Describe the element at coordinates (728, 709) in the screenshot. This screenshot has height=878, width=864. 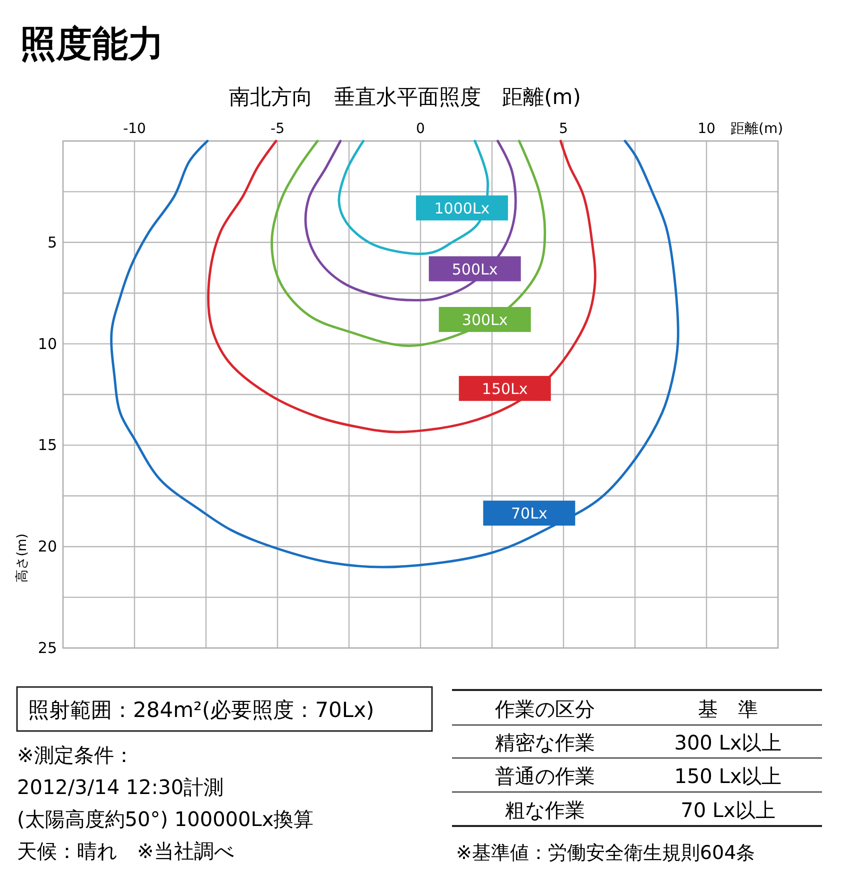
I see `text: 基 準` at that location.